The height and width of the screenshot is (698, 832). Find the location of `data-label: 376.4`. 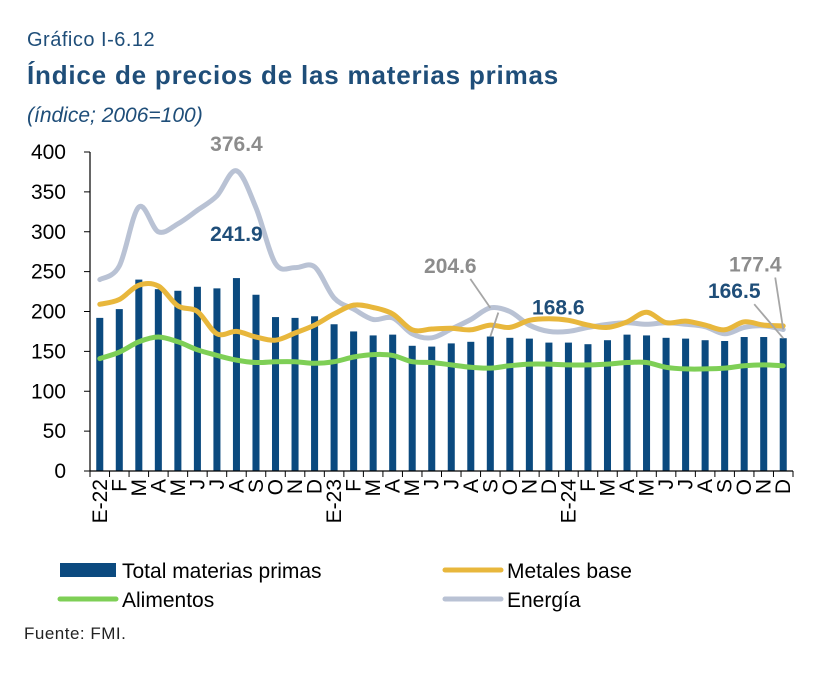

data-label: 376.4 is located at coordinates (236, 144).